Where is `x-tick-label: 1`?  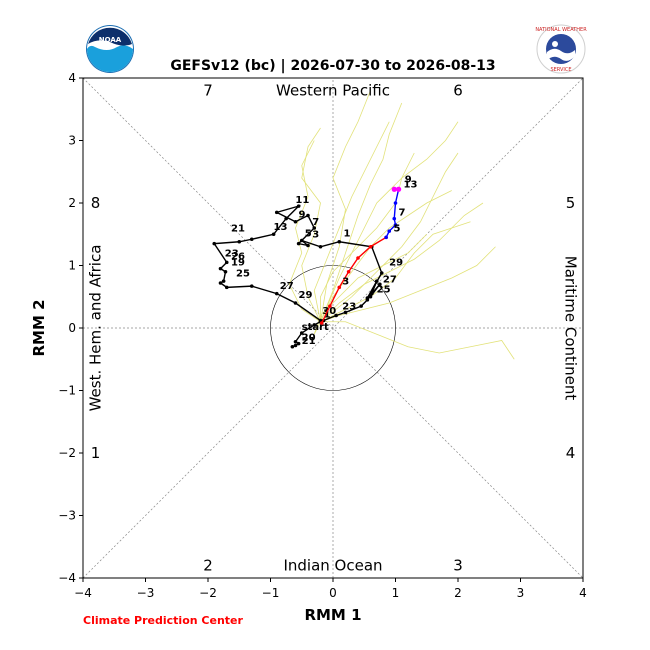
x-tick-label: 1 is located at coordinates (396, 593).